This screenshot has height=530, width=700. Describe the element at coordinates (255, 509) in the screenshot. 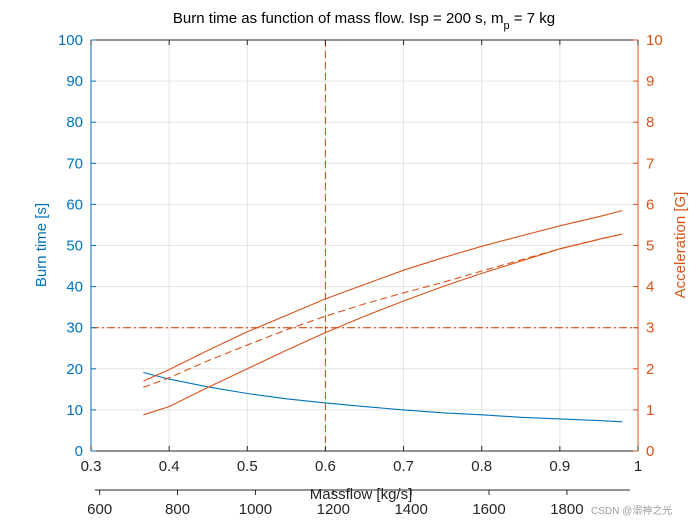

I see `thrust-axis-tick-label: 1000` at that location.